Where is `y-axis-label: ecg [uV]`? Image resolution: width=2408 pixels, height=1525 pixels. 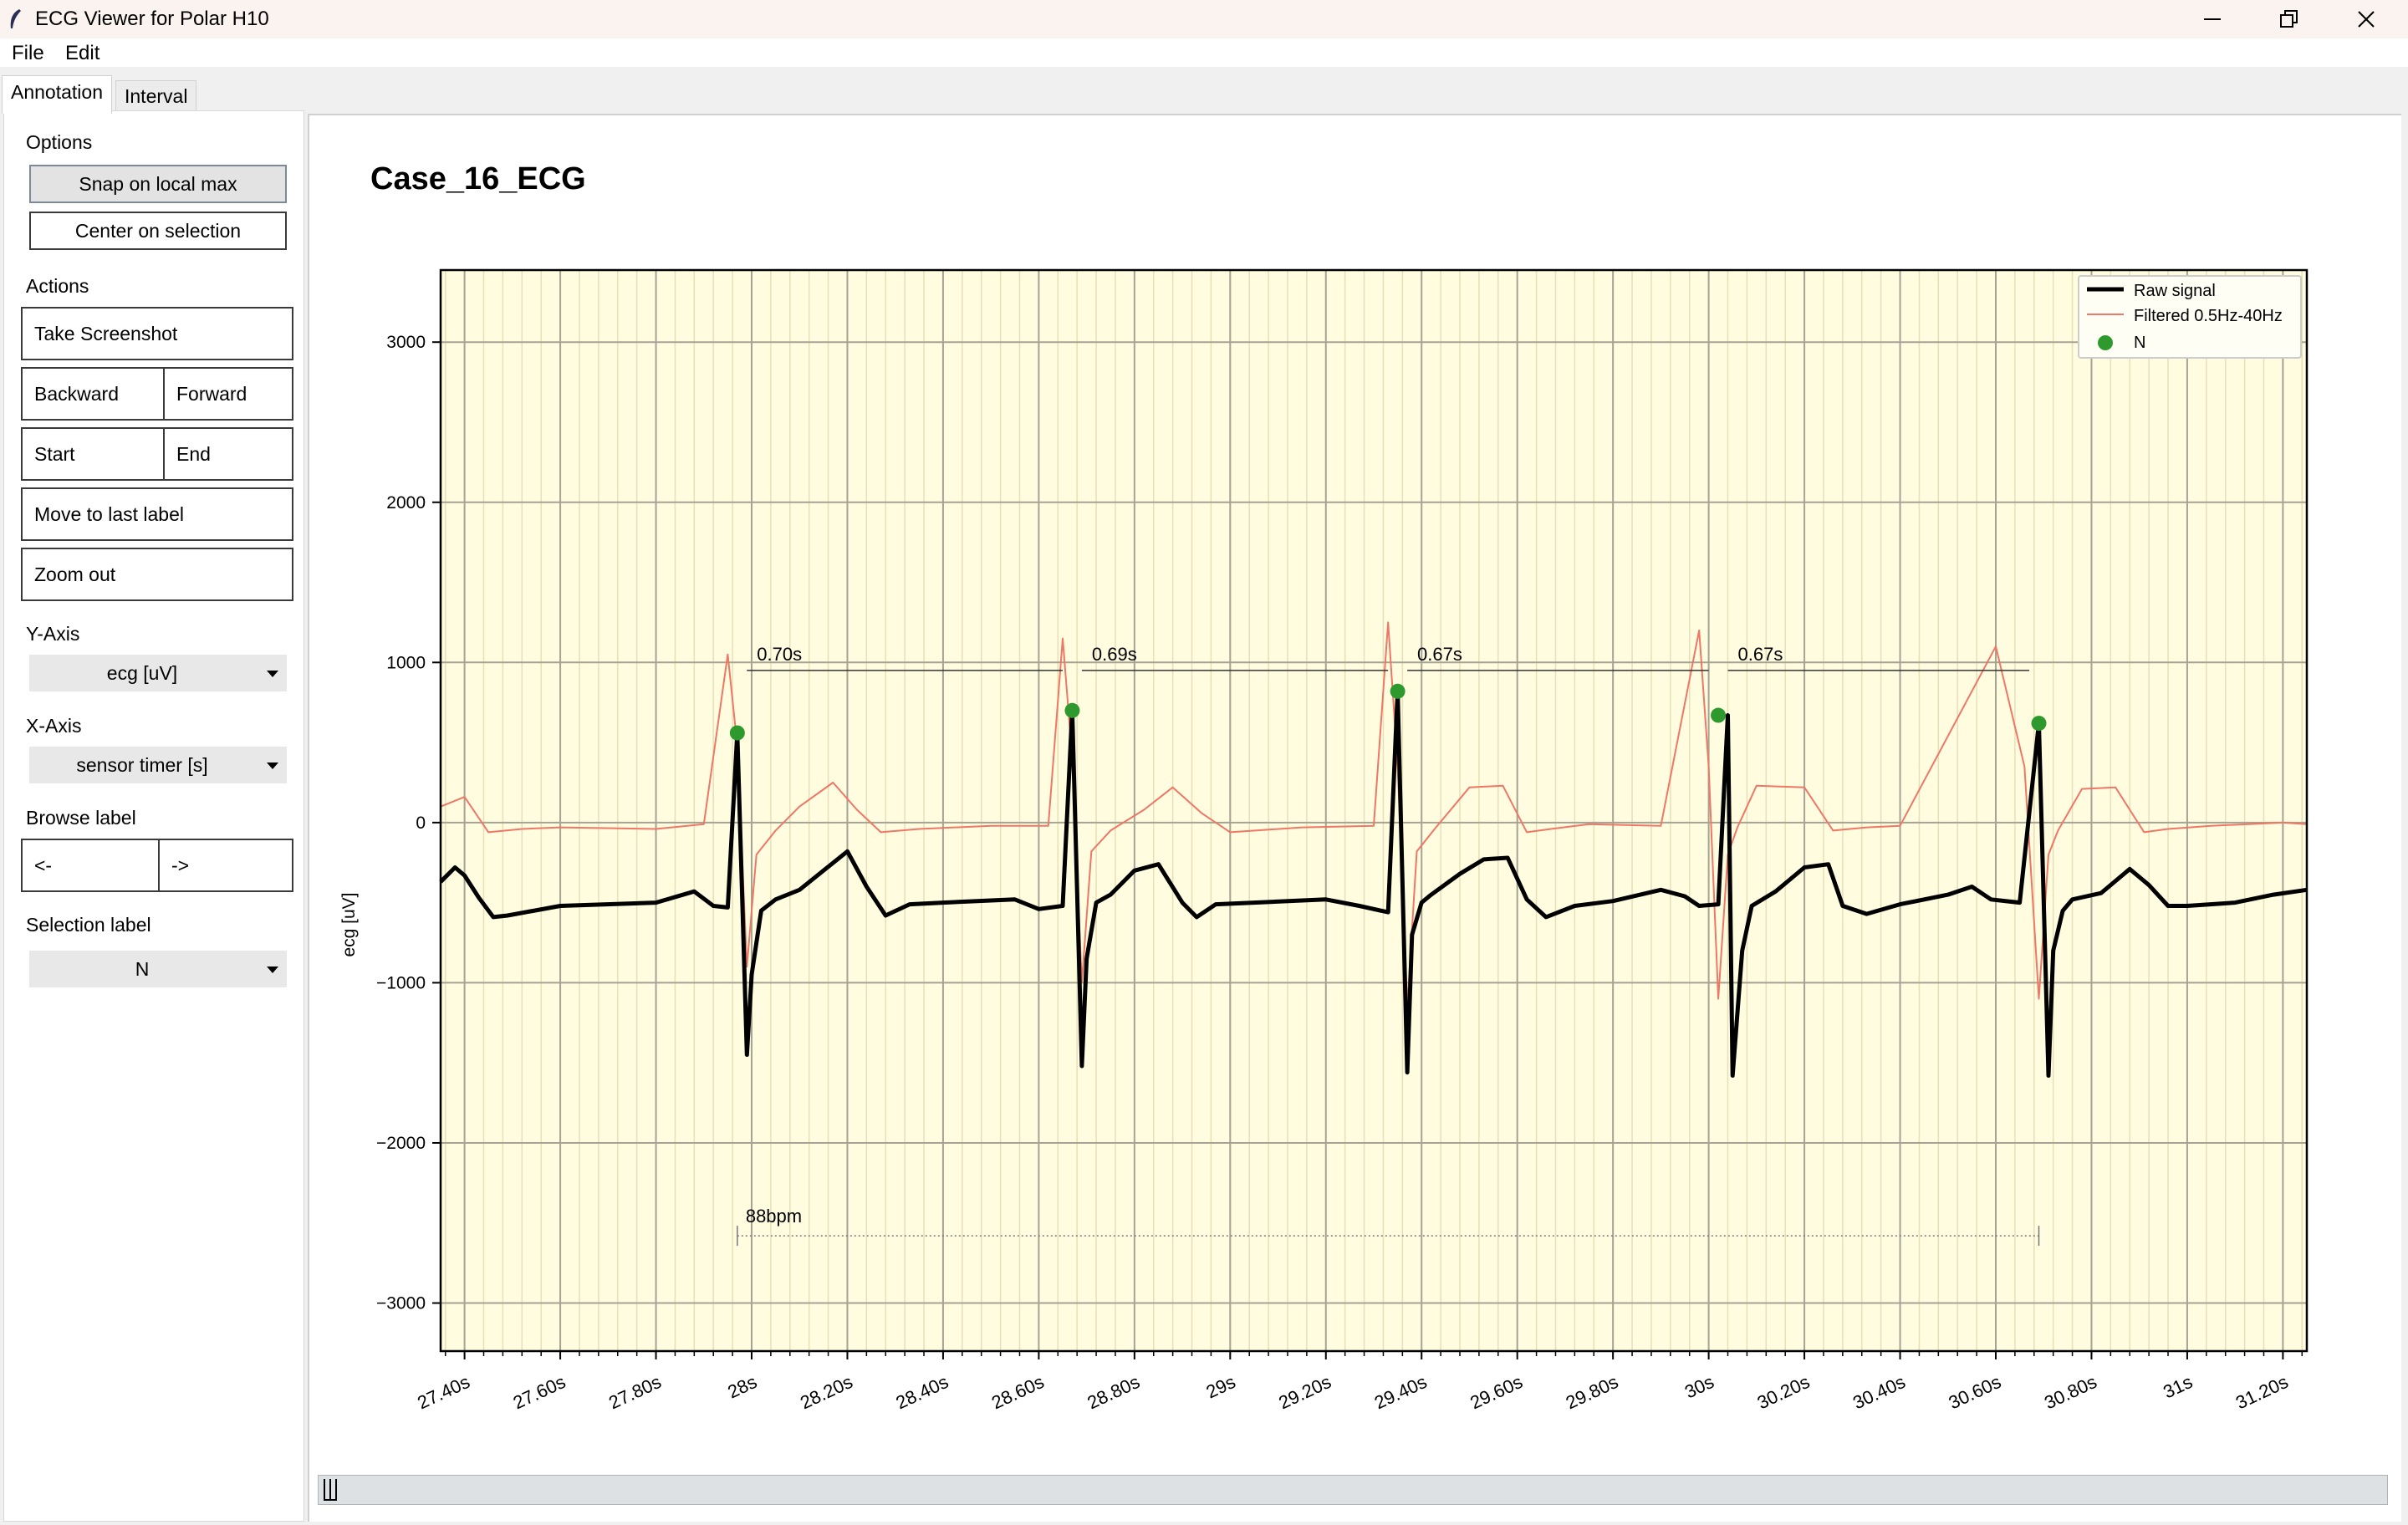
y-axis-label: ecg [uV] is located at coordinates (349, 924).